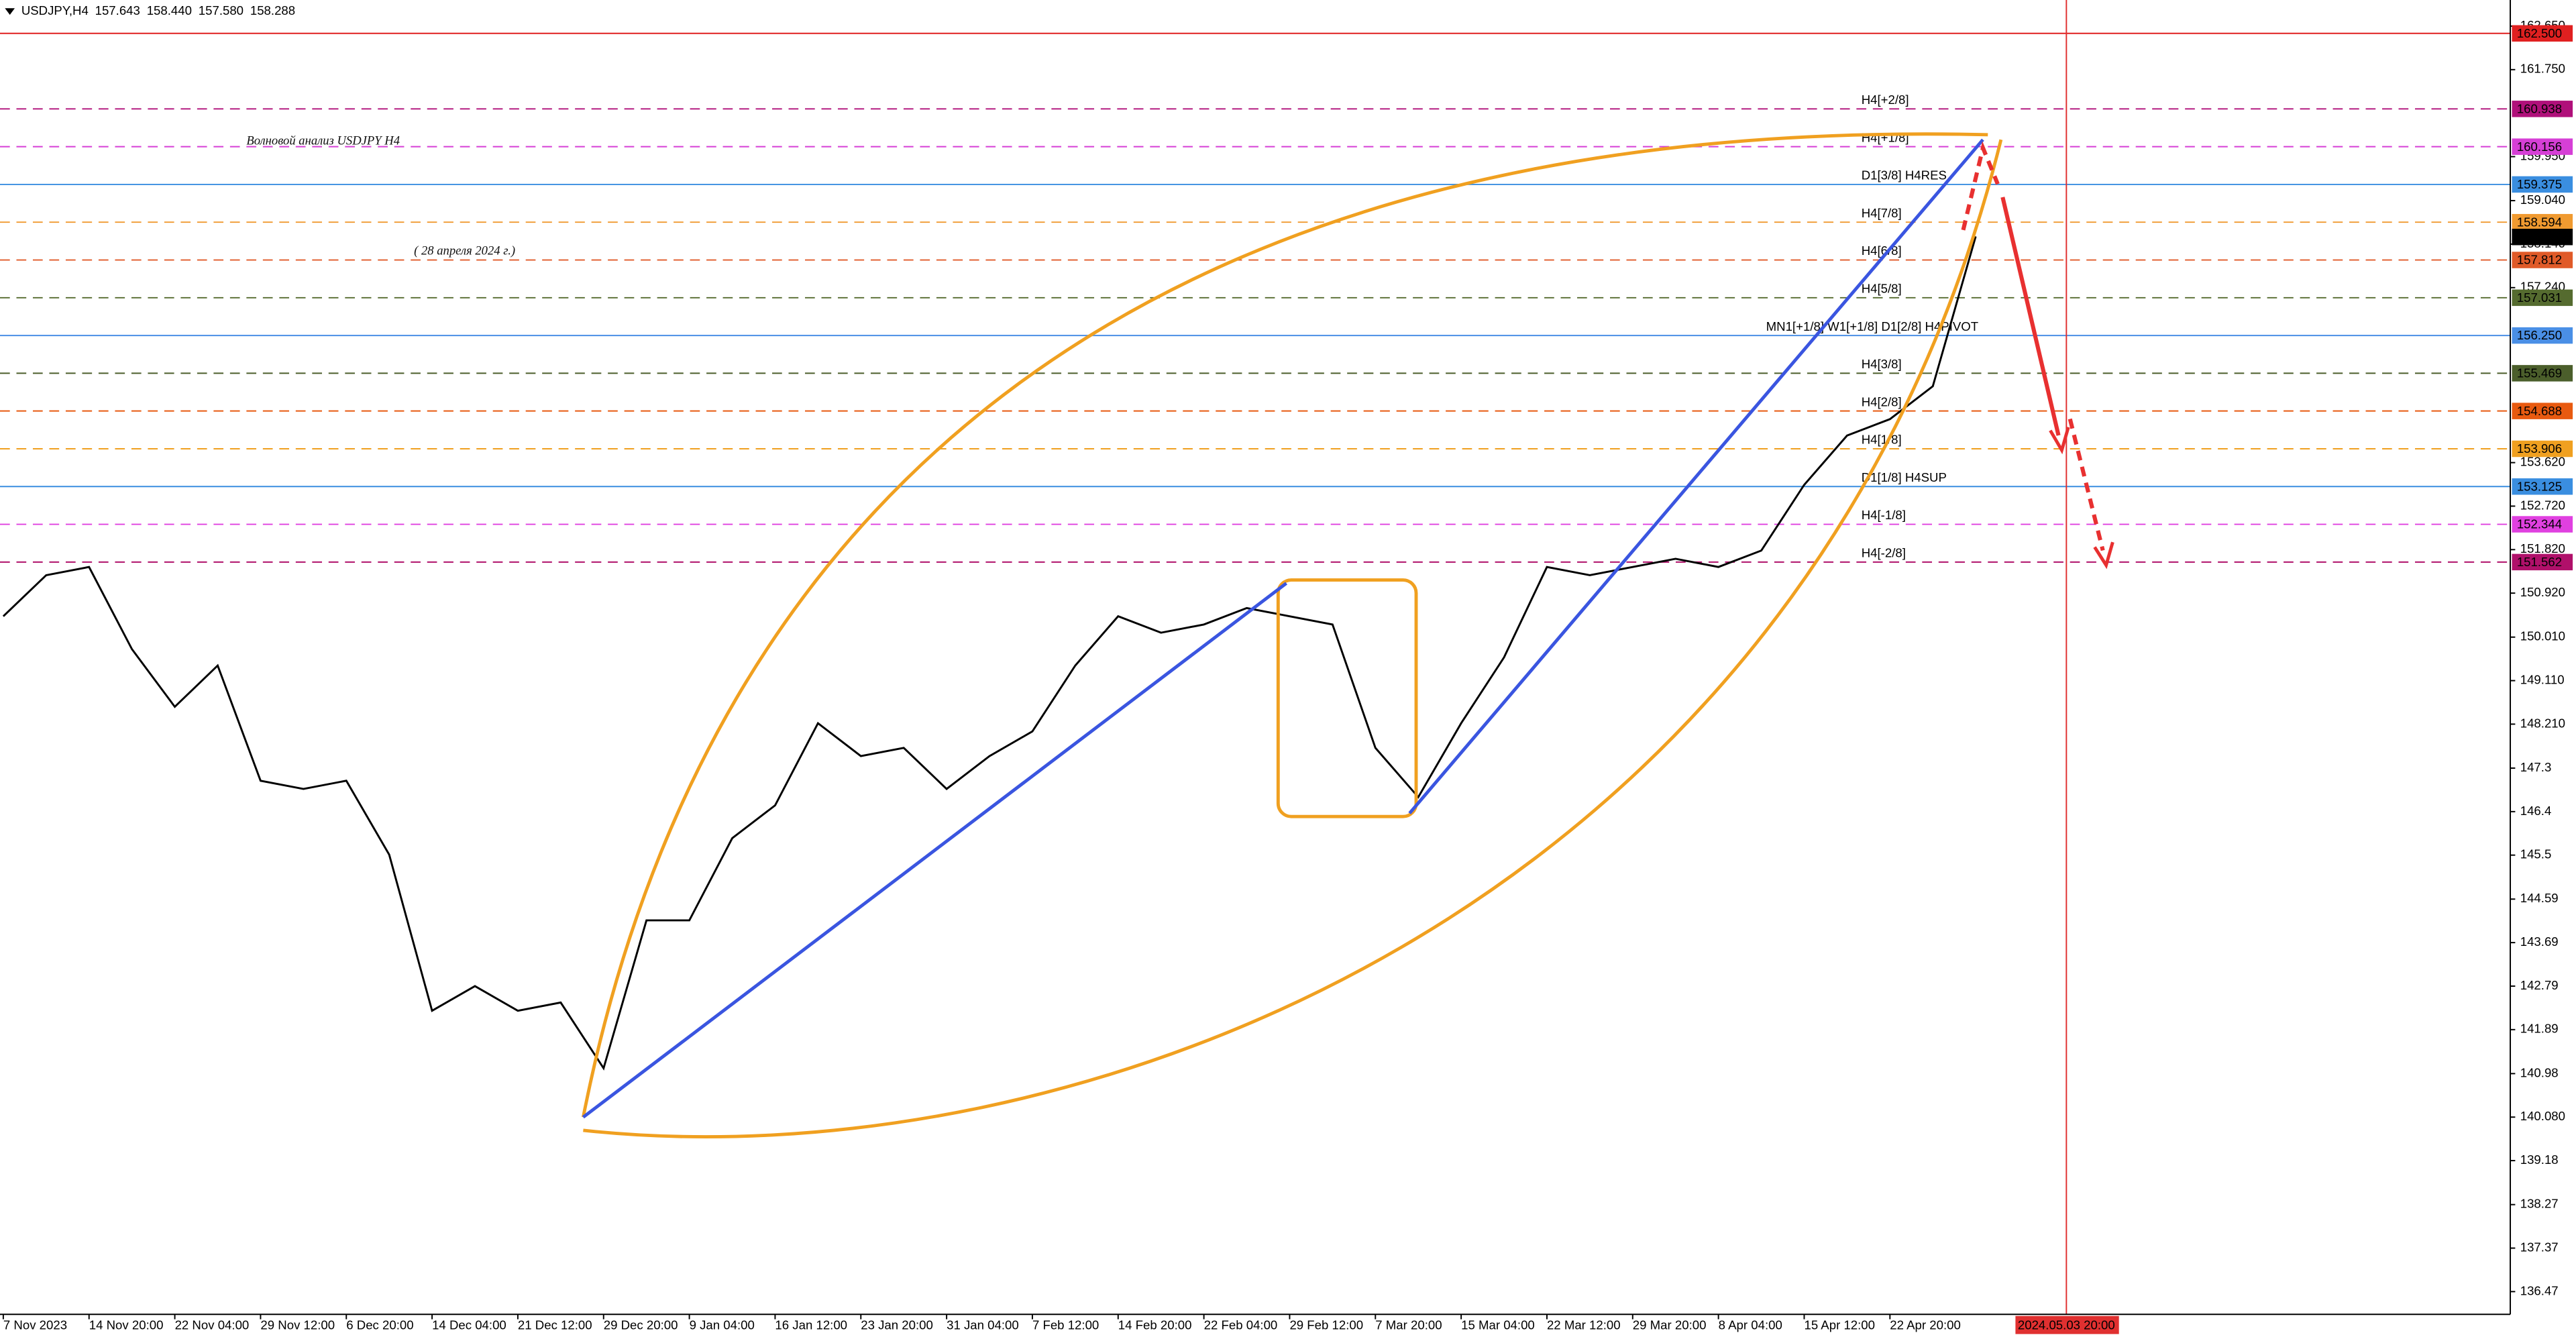 This screenshot has width=2576, height=1339. What do you see at coordinates (126, 1325) in the screenshot?
I see `x-tick-label: 14 Nov 20:00` at bounding box center [126, 1325].